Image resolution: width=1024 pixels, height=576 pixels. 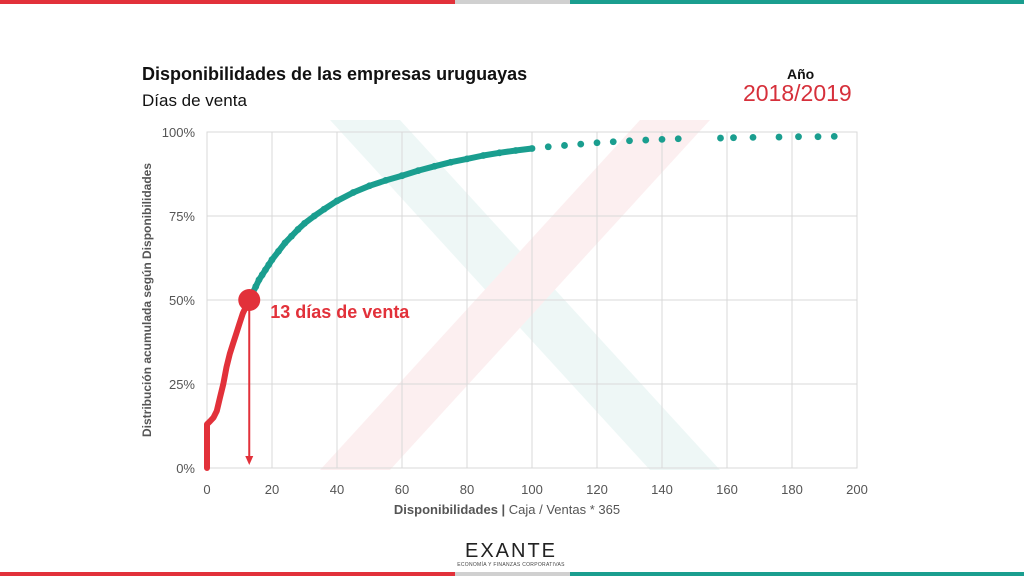 I want to click on bottom-bar-gray, so click(x=512, y=574).